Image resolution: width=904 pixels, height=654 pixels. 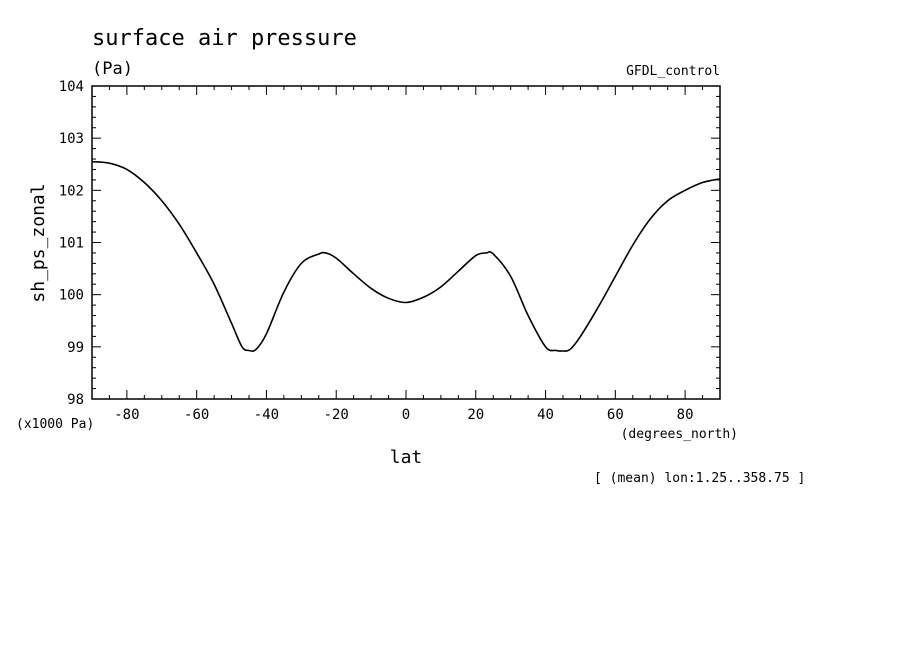 I want to click on x-tick-label: 20, so click(x=475, y=415).